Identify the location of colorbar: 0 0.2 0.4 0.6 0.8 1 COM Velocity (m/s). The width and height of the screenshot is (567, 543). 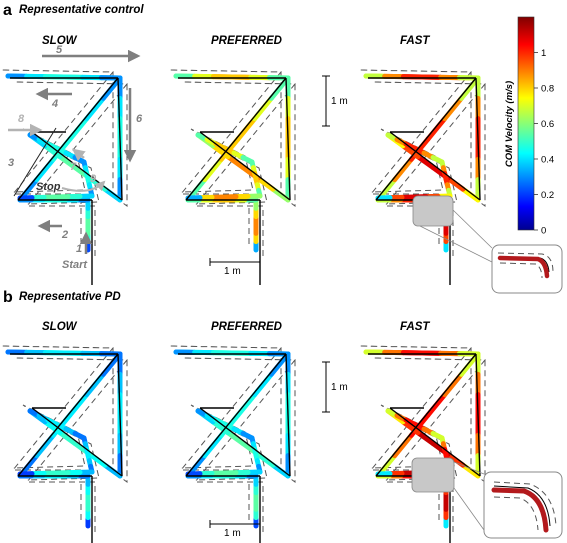
(529, 126).